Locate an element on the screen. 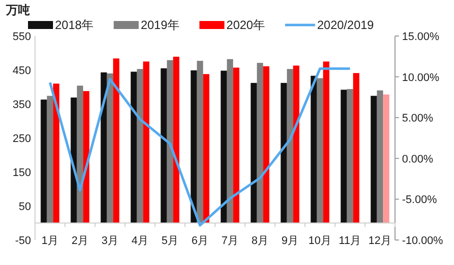 The image size is (454, 265). y2-tick-label: 10.00% is located at coordinates (421, 78).